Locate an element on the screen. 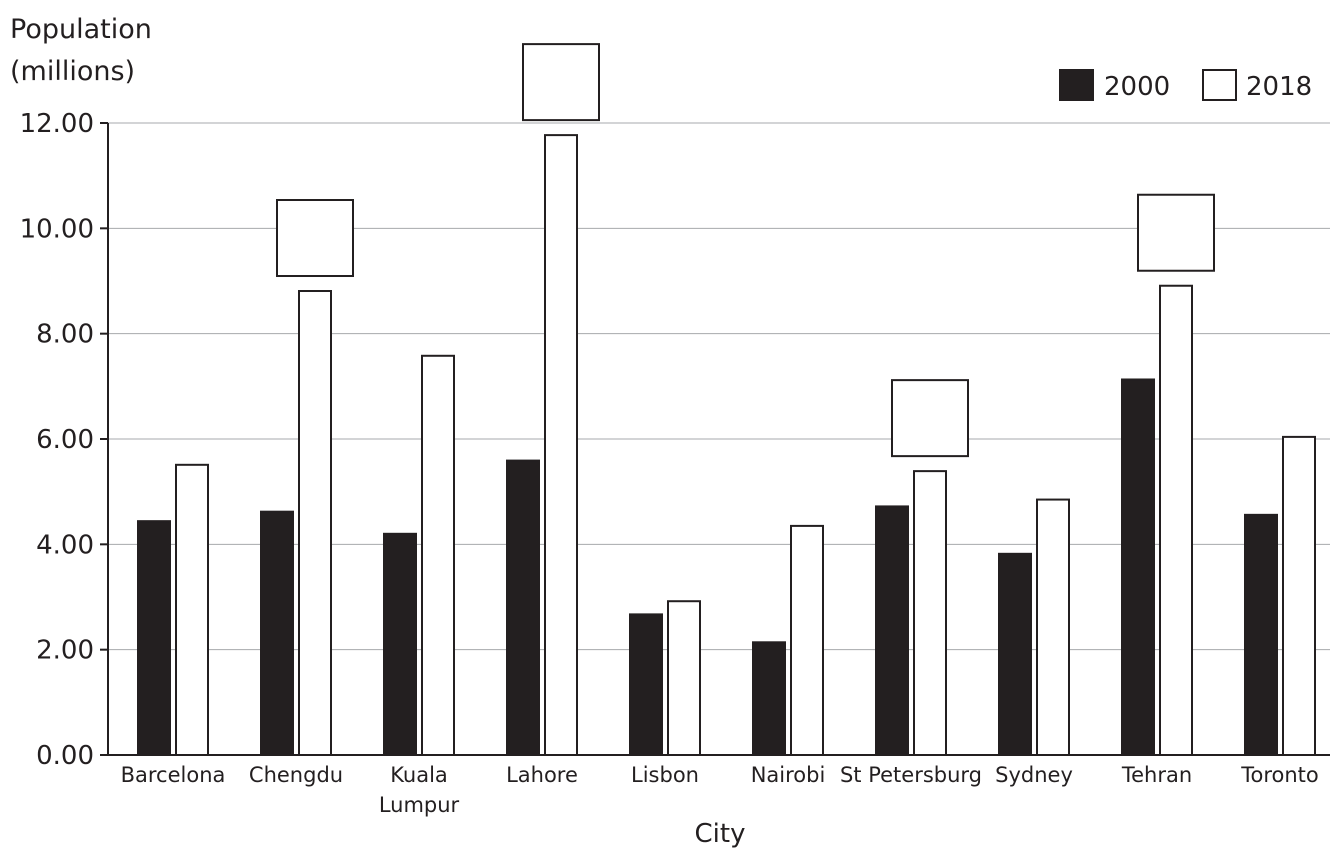  legend-swatch-2018 is located at coordinates (1219, 85).